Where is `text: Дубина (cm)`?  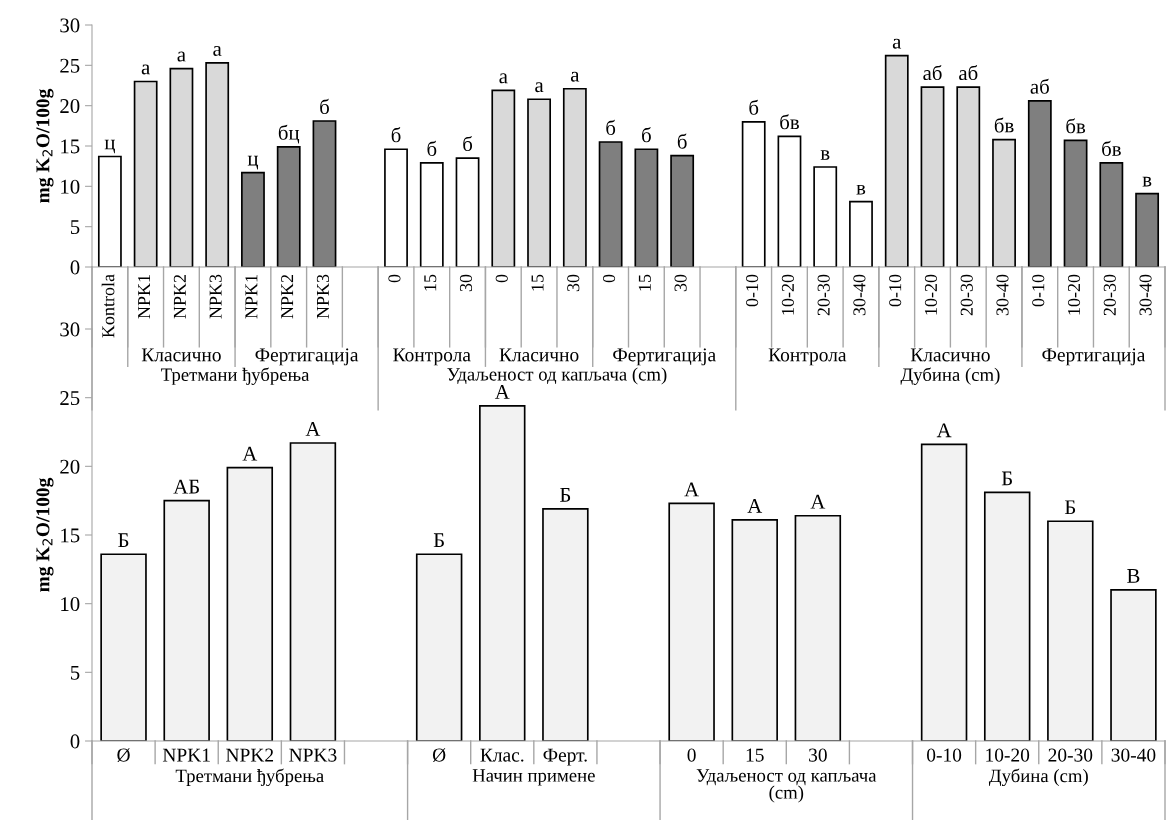 text: Дубина (cm) is located at coordinates (1038, 777).